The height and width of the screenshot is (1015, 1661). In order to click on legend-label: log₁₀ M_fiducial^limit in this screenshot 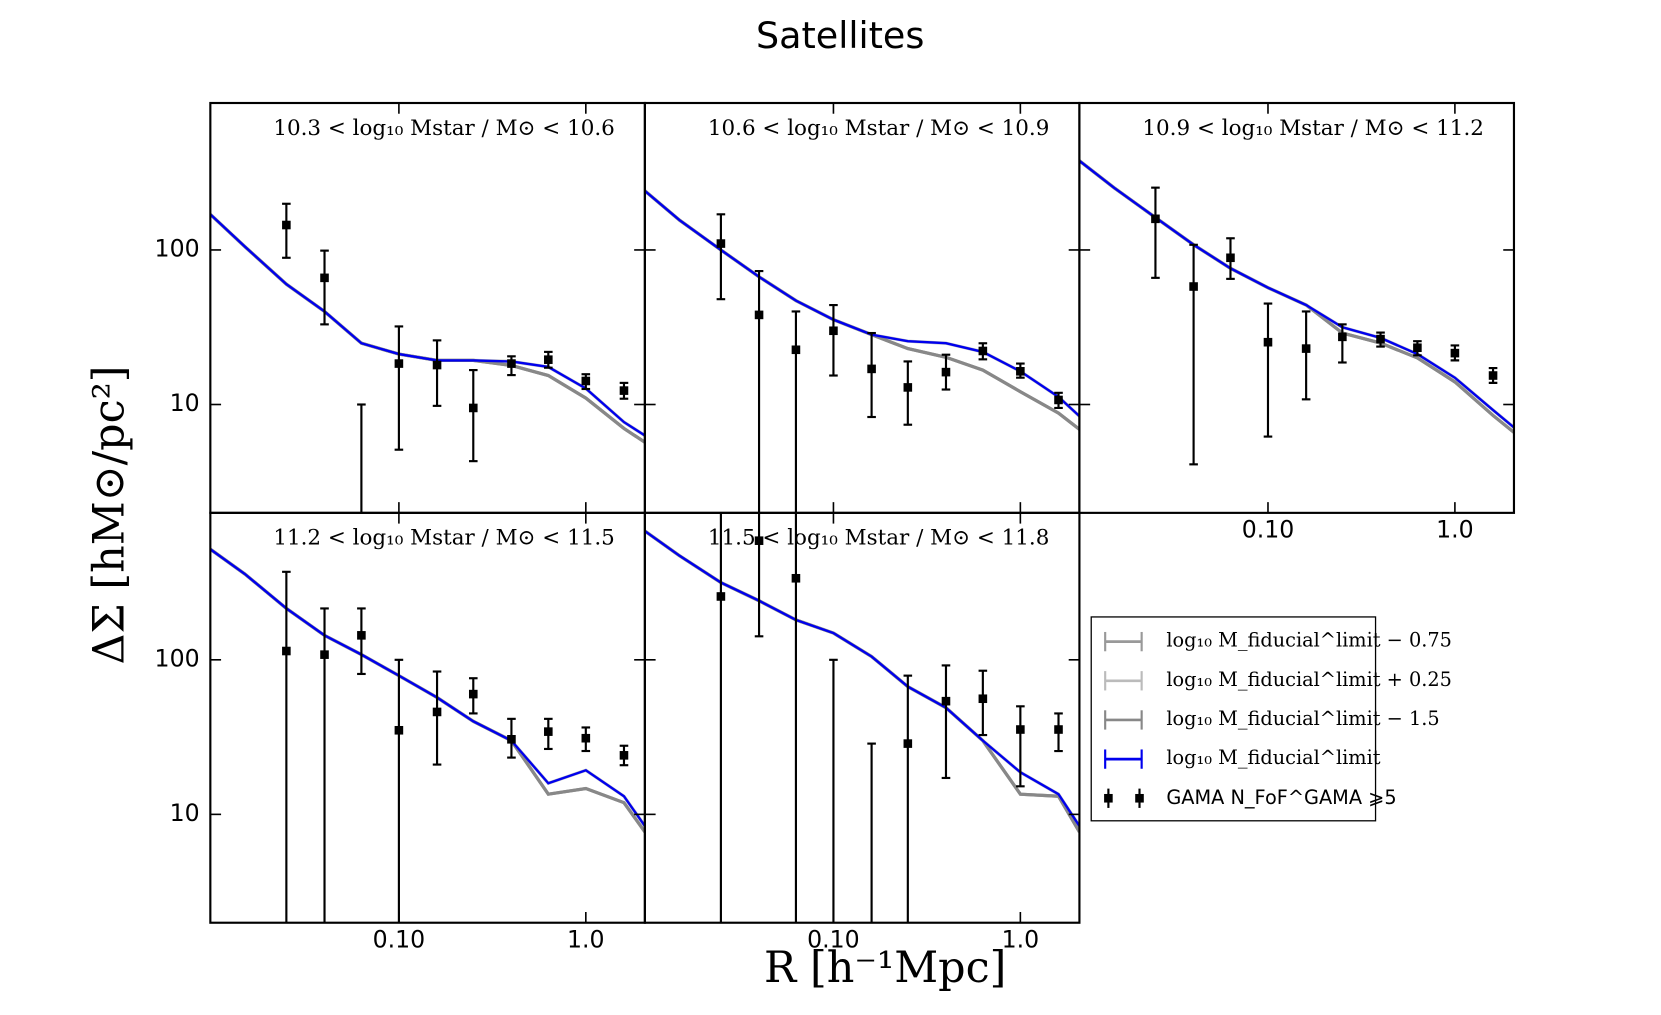, I will do `click(1273, 757)`.